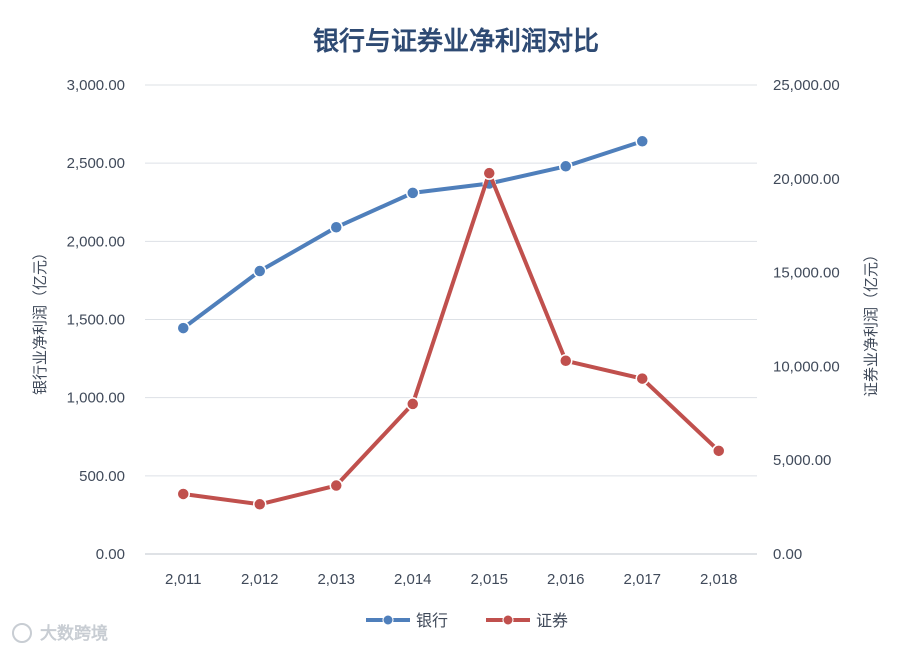 The height and width of the screenshot is (651, 911). Describe the element at coordinates (806, 179) in the screenshot. I see `right-y-tick-label: 20,000.00` at that location.